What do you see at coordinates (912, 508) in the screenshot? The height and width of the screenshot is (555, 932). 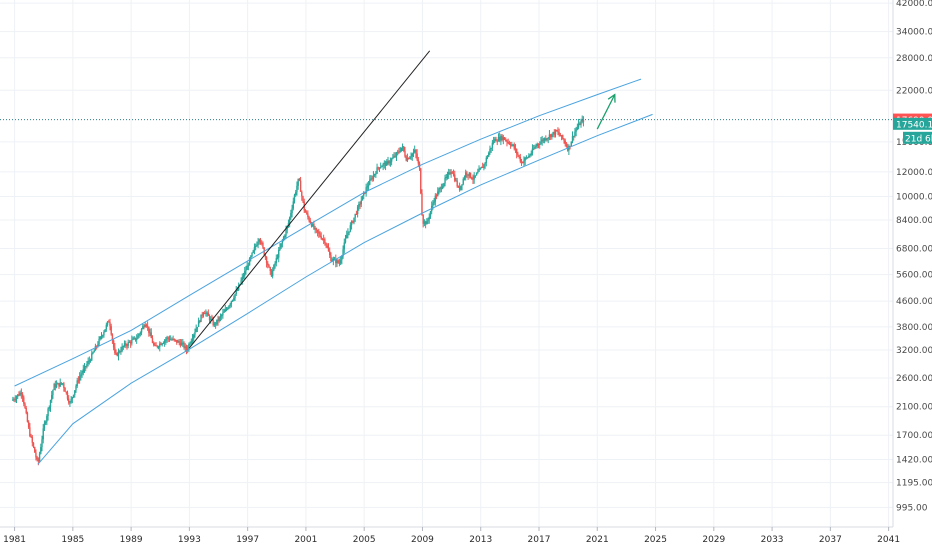 I see `price-tick-label: 995.00` at bounding box center [912, 508].